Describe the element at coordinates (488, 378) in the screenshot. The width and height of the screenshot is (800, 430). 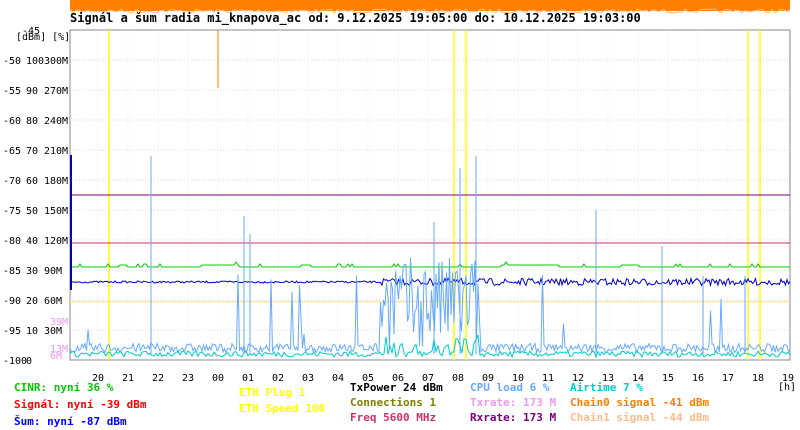
I see `x-tick-label: 09` at that location.